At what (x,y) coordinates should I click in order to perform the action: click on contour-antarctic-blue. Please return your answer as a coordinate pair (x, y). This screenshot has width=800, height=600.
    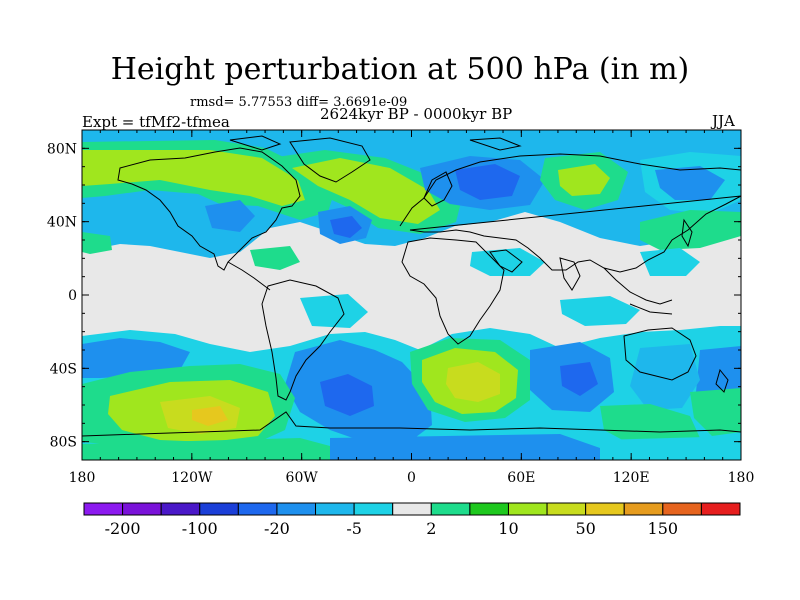
    Looking at the image, I should click on (465, 447).